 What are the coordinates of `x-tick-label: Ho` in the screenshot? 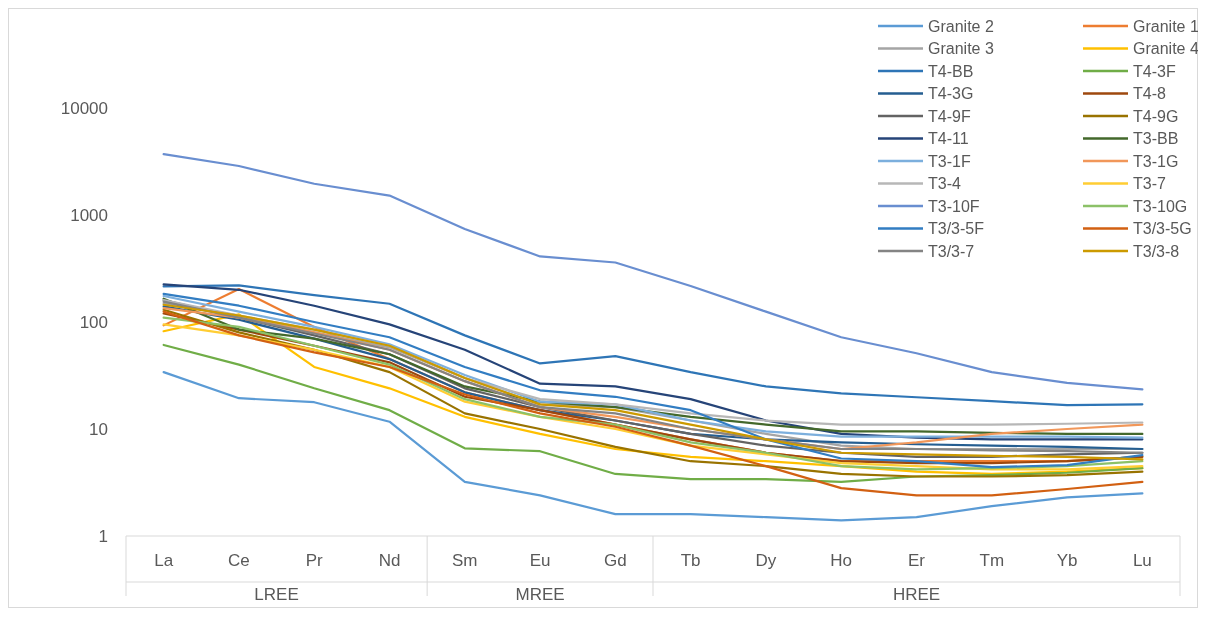 It's located at (841, 560).